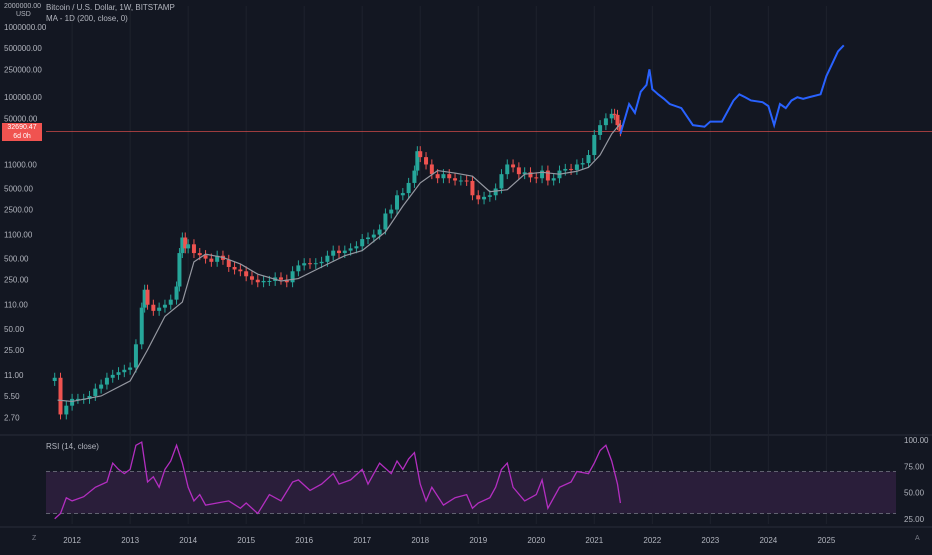  Describe the element at coordinates (23, 14) in the screenshot. I see `currency-label: USD` at that location.